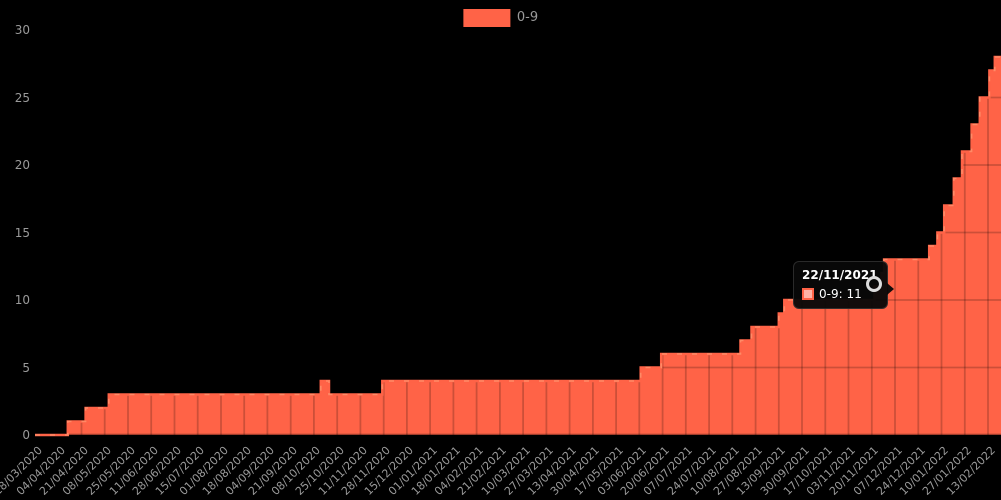 The width and height of the screenshot is (1001, 500). What do you see at coordinates (22, 30) in the screenshot?
I see `y-tick-label: 30` at bounding box center [22, 30].